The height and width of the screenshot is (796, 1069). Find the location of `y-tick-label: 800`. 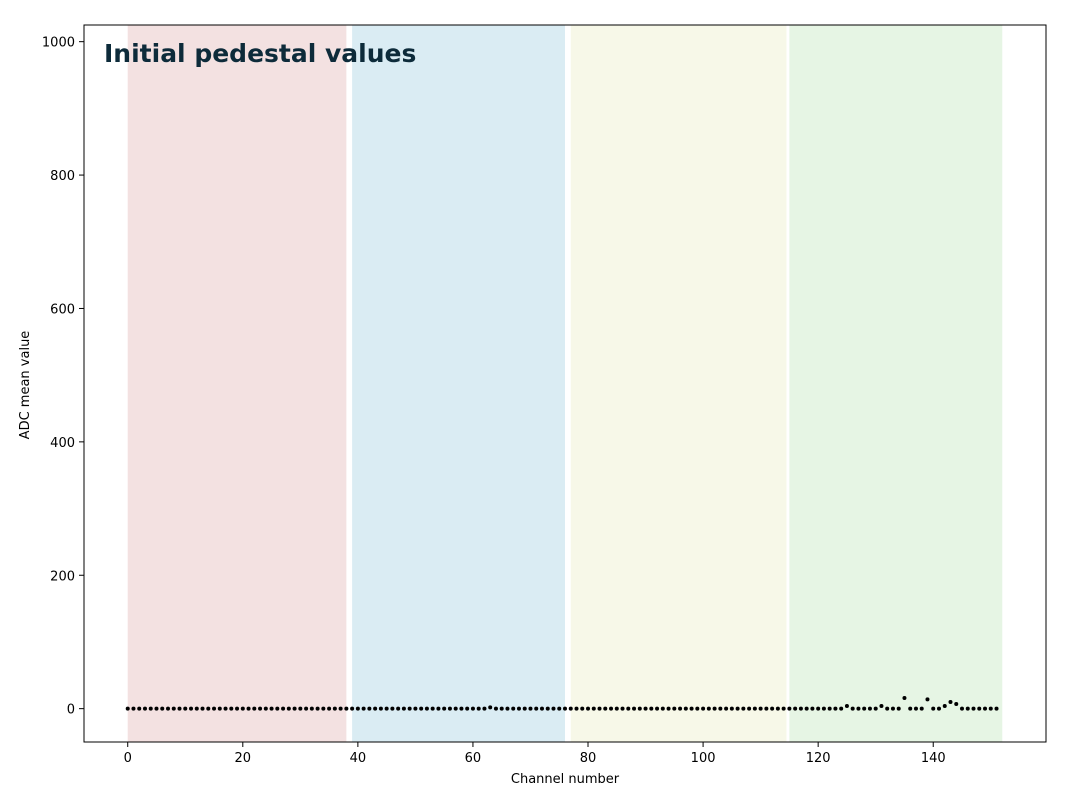

y-tick-label: 800 is located at coordinates (62, 176).